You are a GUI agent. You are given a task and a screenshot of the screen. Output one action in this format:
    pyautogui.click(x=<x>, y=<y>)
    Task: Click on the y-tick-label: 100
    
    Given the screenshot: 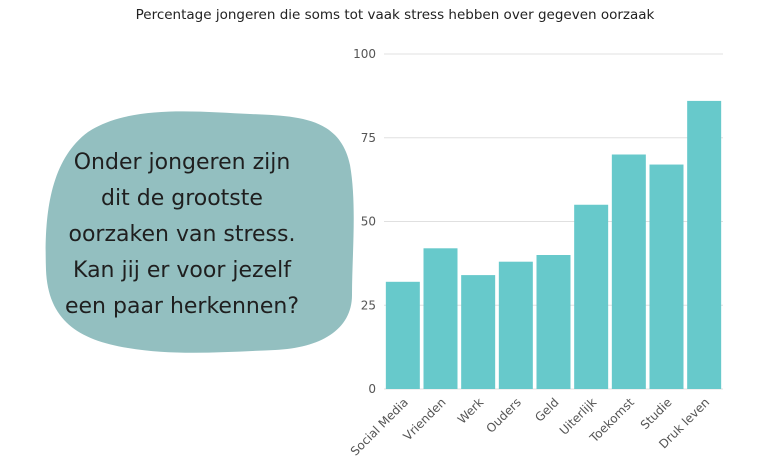 What is the action you would take?
    pyautogui.click(x=364, y=54)
    